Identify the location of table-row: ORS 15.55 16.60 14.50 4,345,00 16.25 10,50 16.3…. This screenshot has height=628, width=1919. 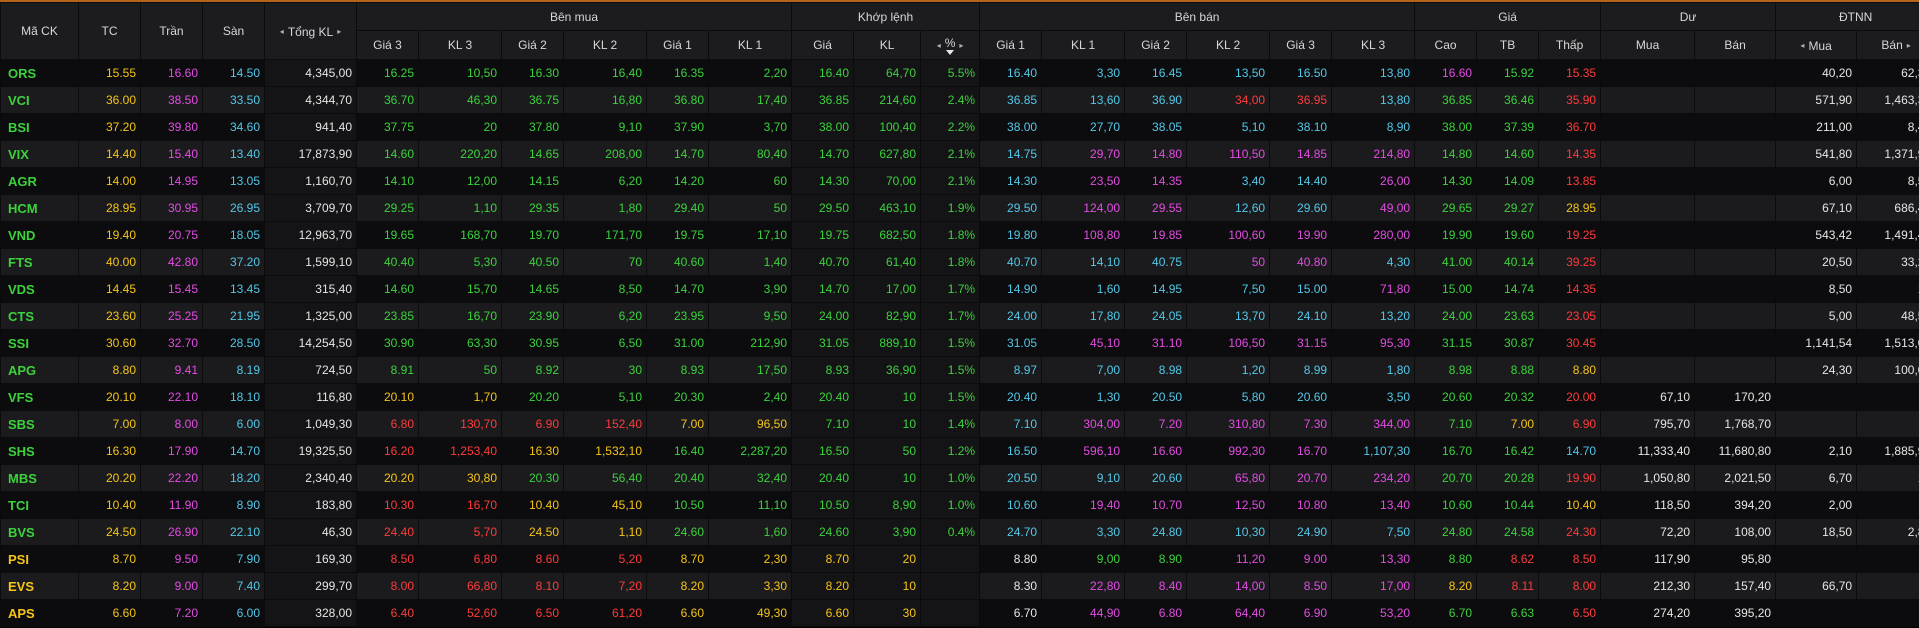
(959, 73).